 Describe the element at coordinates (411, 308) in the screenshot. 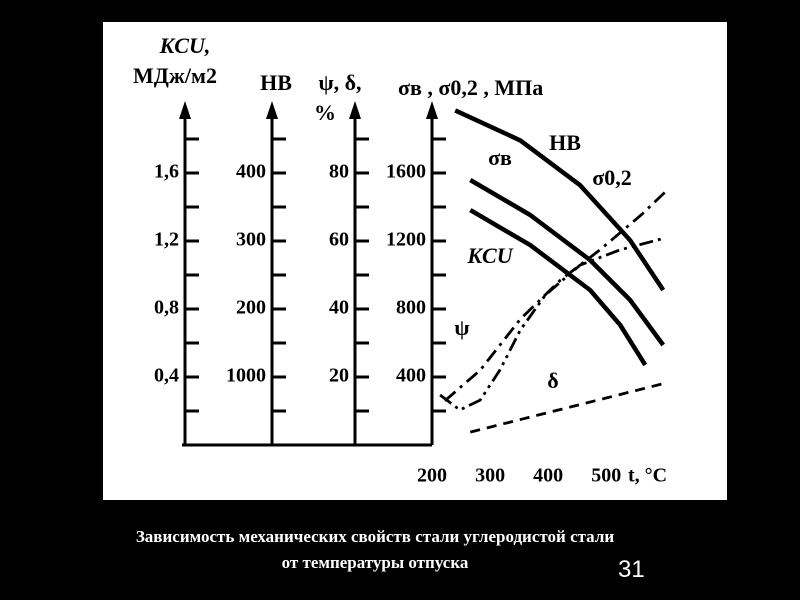

I see `y-tick-label: 800` at that location.